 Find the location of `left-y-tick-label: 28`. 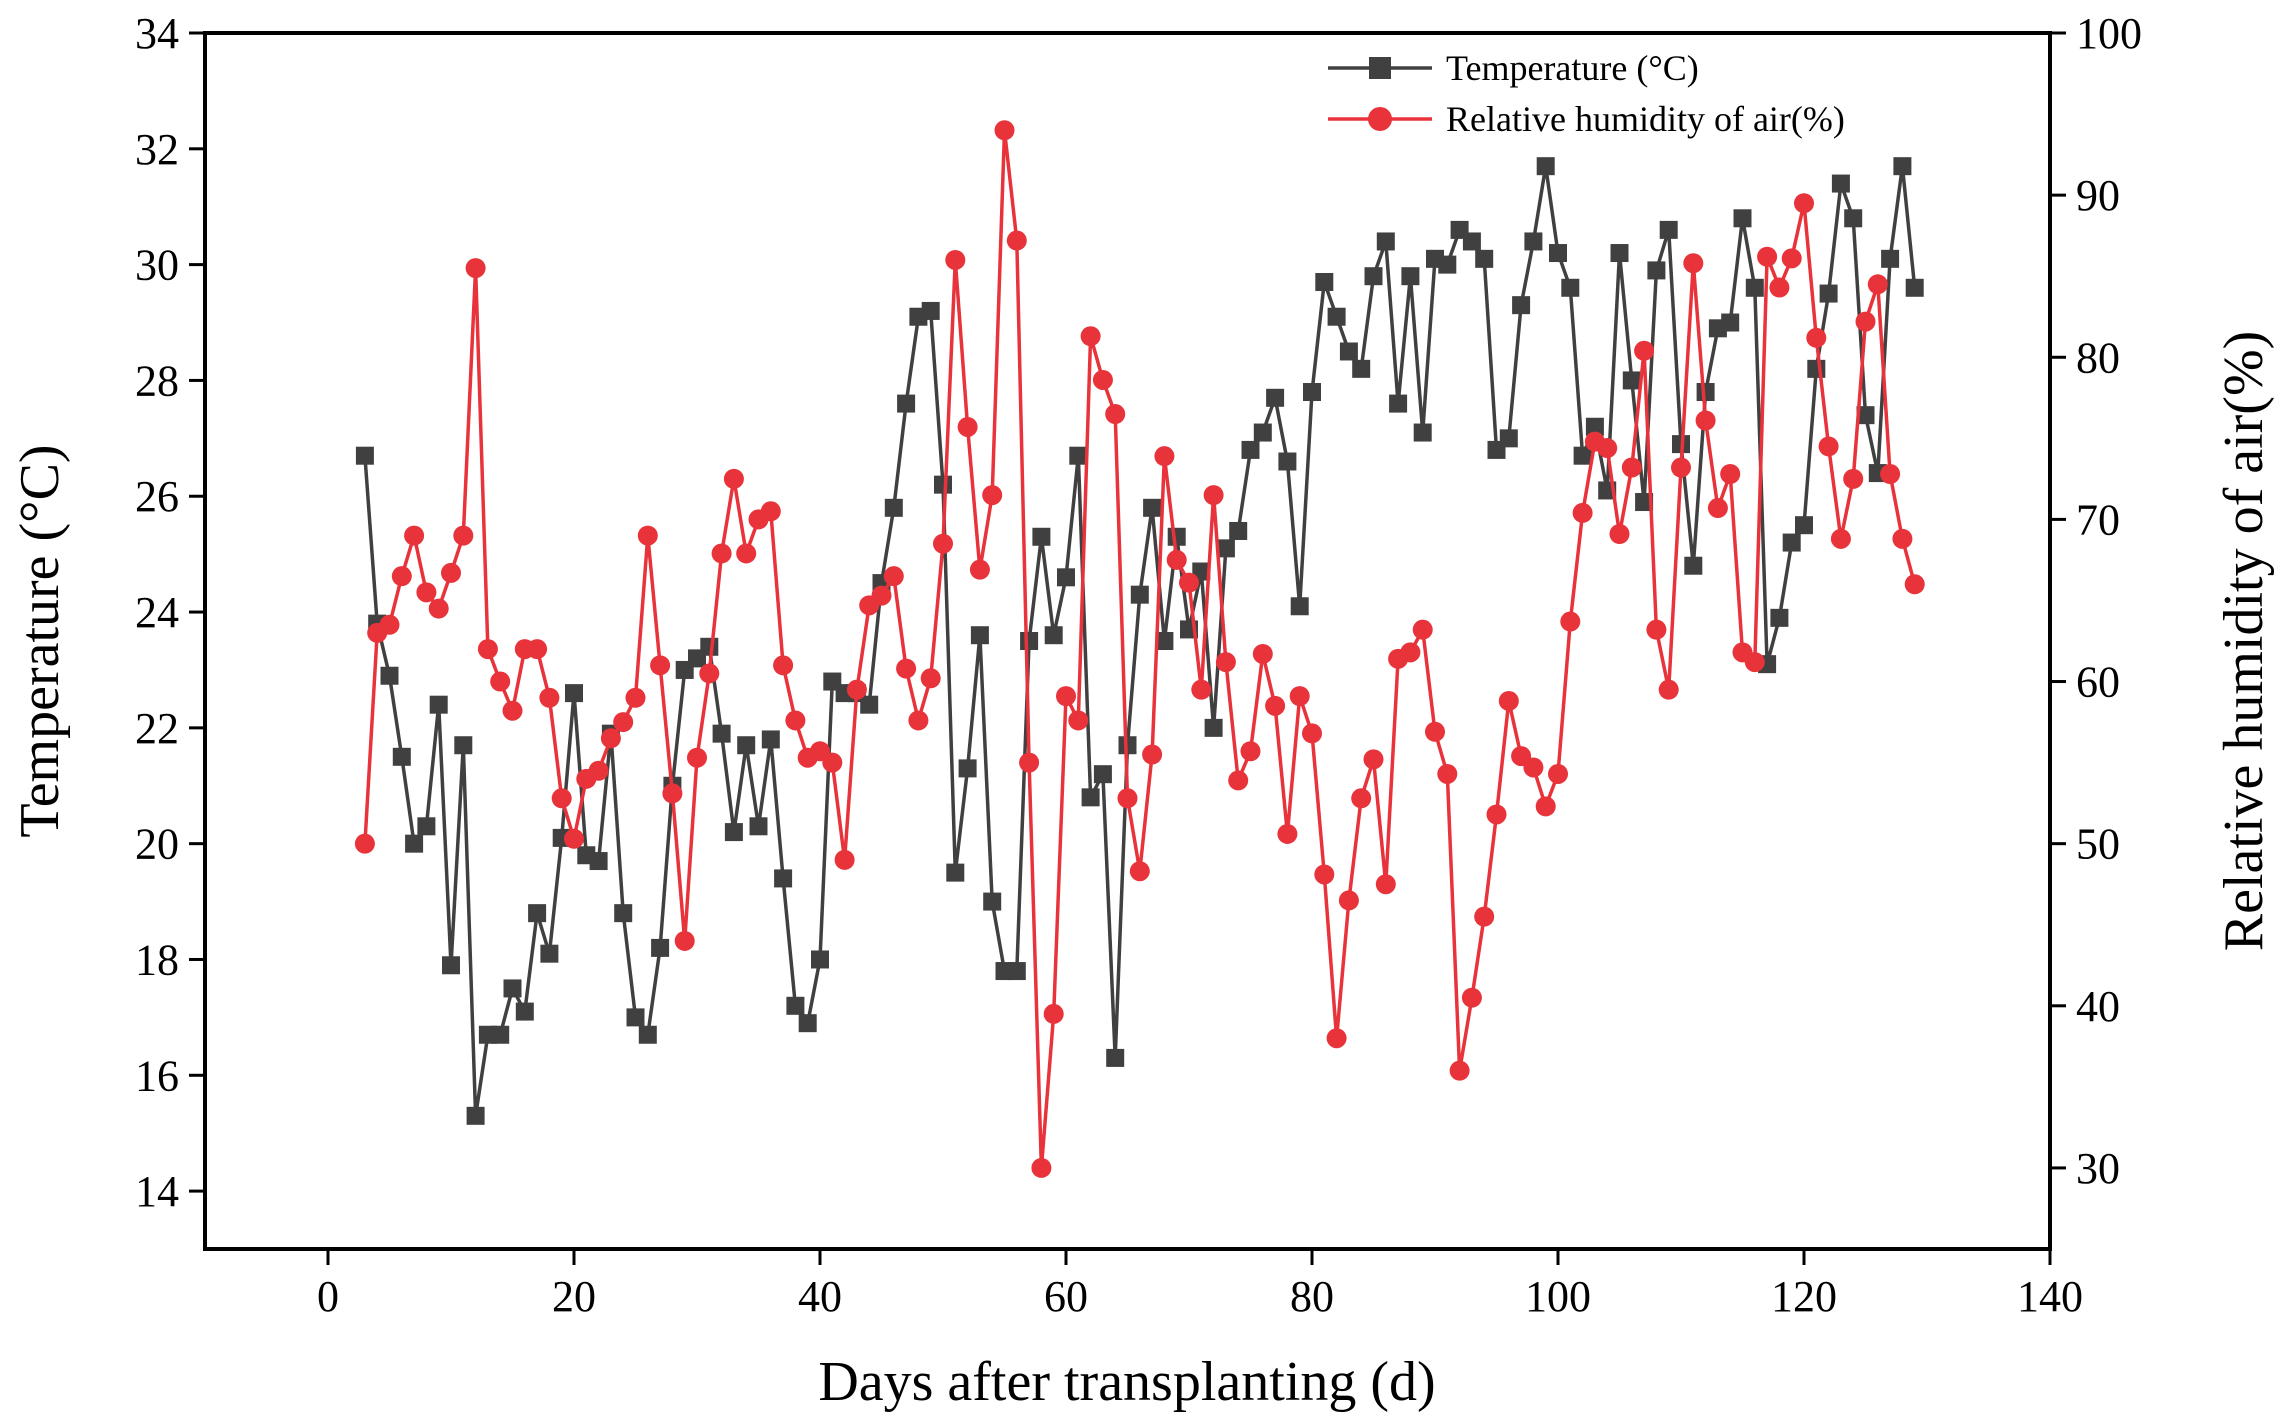

left-y-tick-label: 28 is located at coordinates (157, 380).